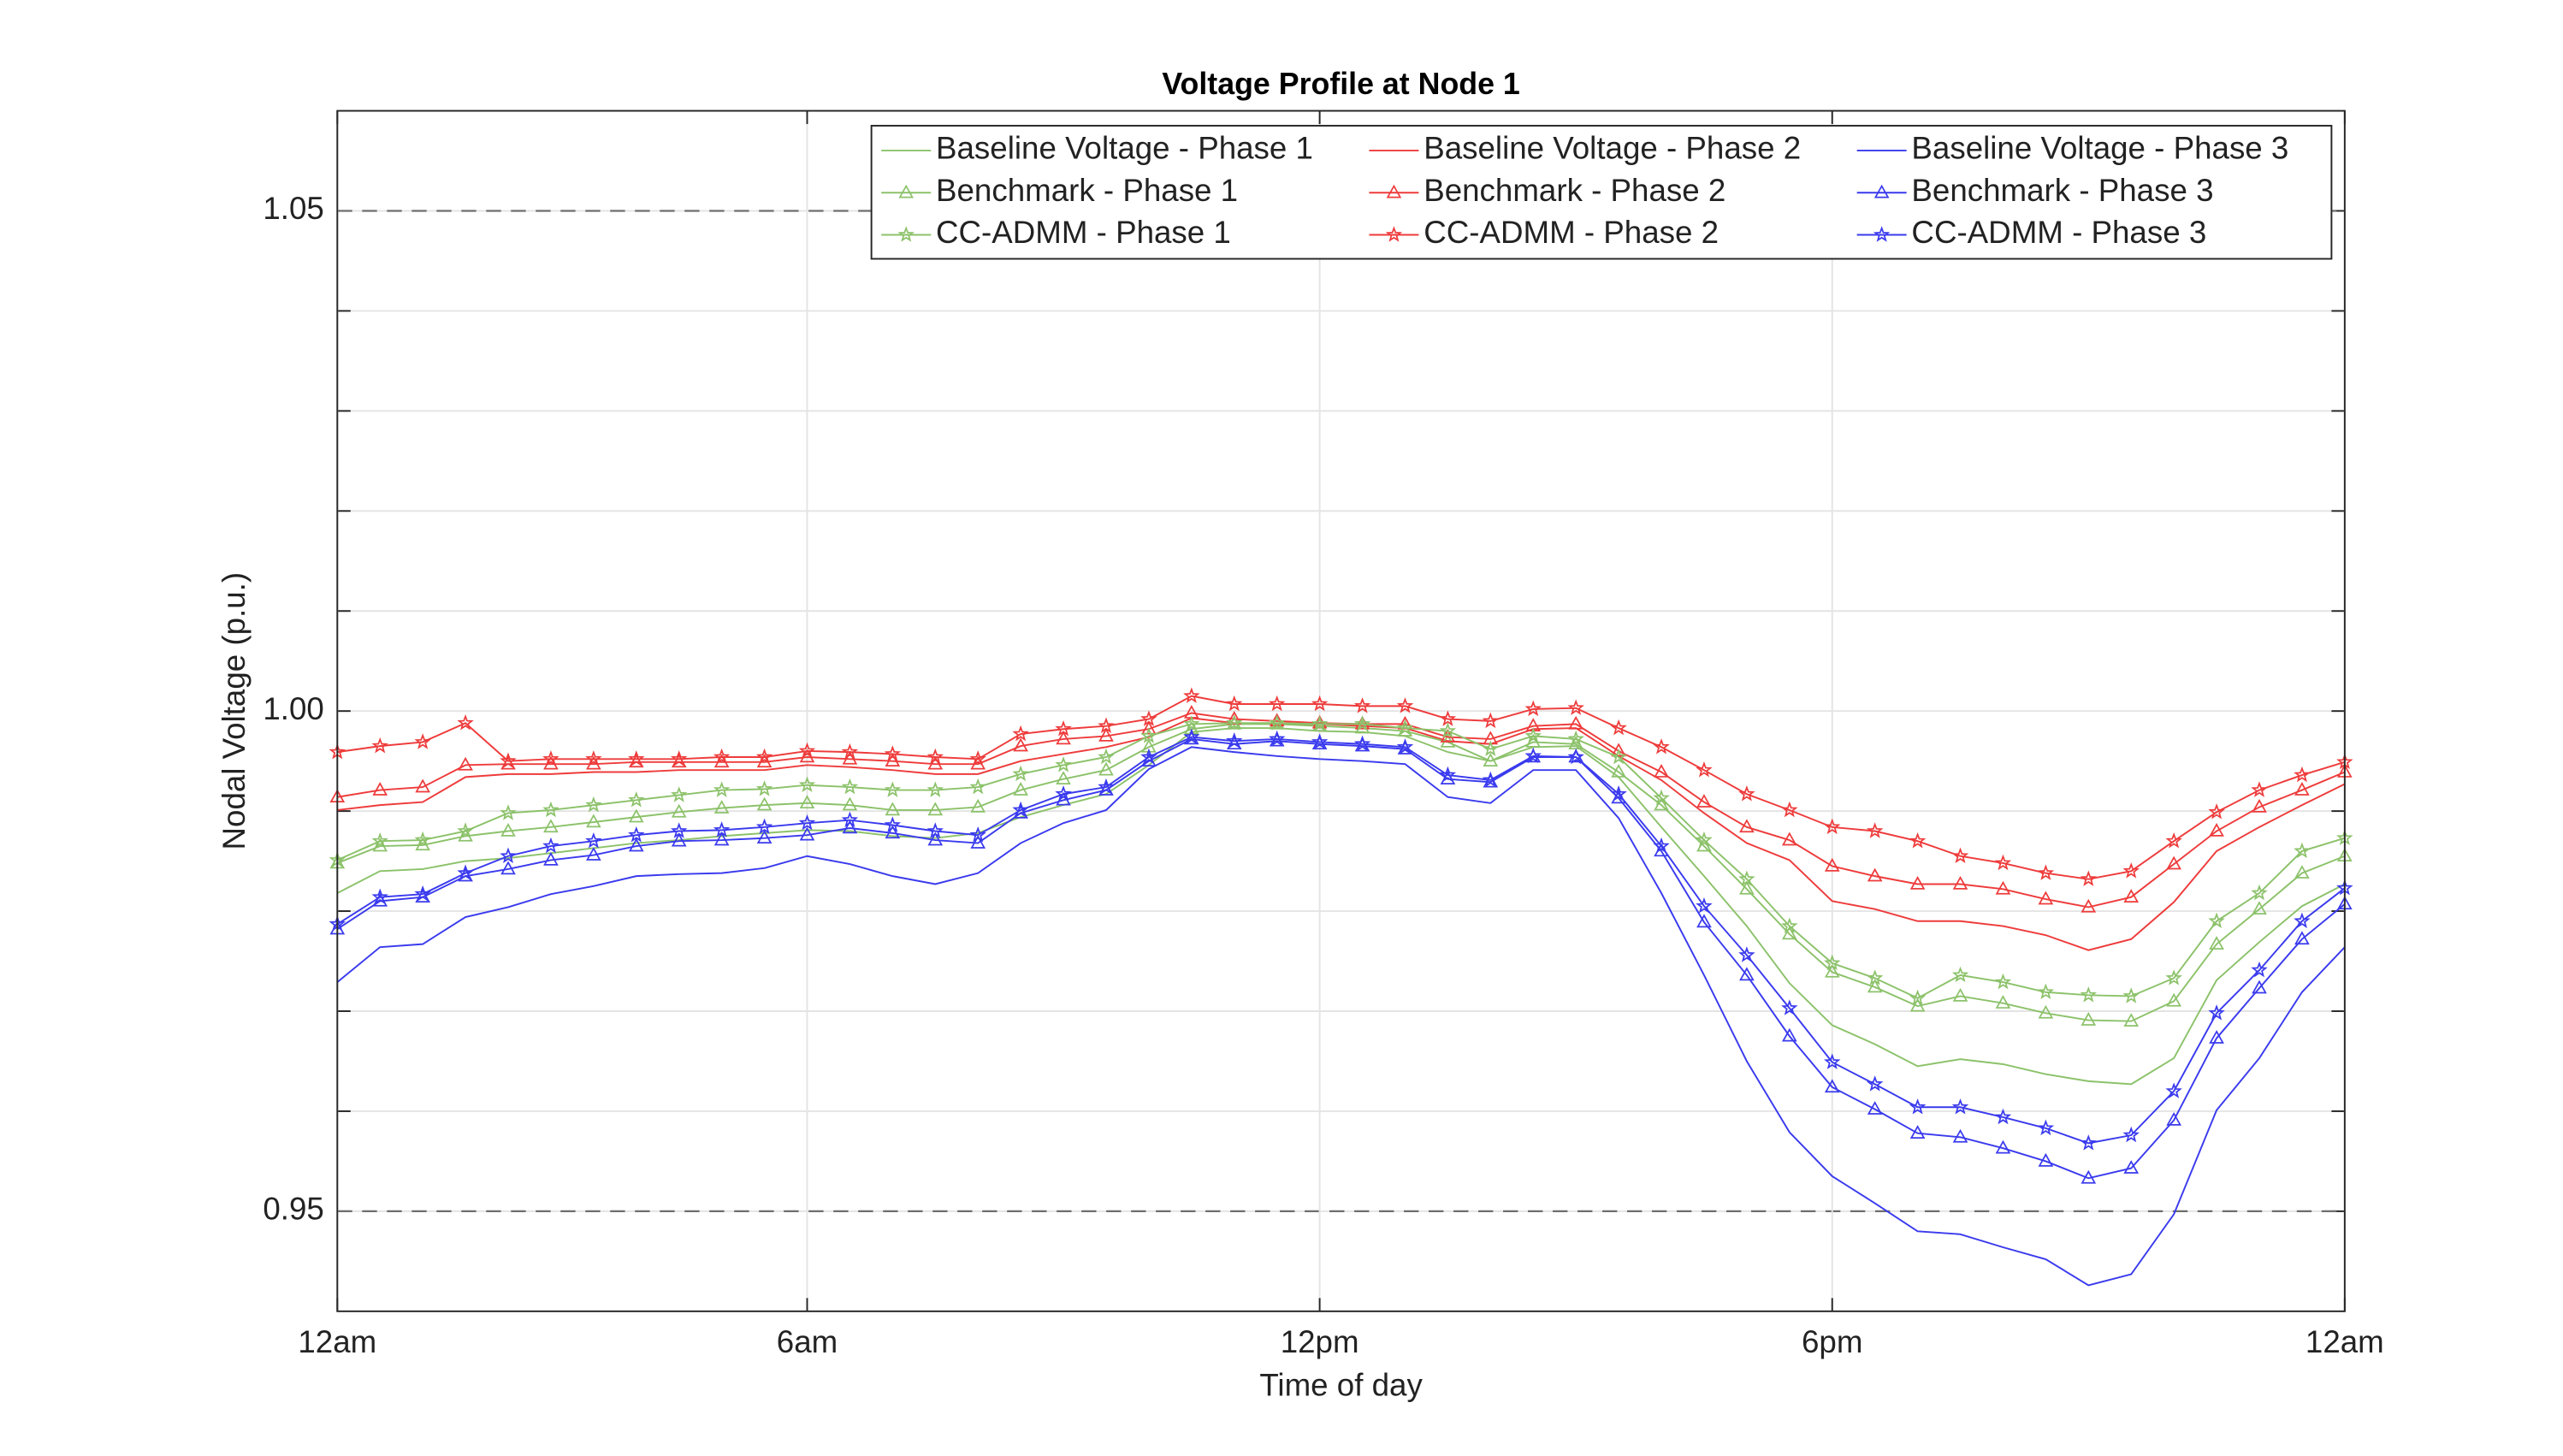  What do you see at coordinates (1601, 192) in the screenshot?
I see `legend-box` at bounding box center [1601, 192].